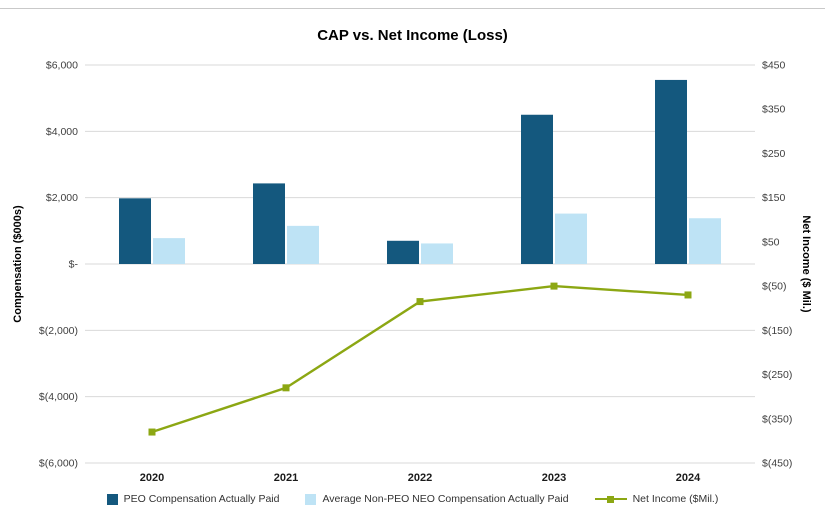 Image resolution: width=825 pixels, height=525 pixels. I want to click on left-axis-tick-label: $(6,000), so click(58, 464).